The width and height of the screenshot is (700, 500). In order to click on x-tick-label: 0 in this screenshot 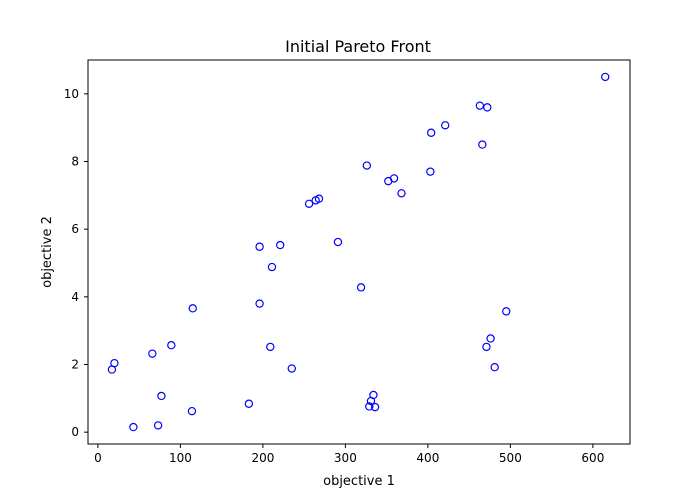, I will do `click(98, 458)`.